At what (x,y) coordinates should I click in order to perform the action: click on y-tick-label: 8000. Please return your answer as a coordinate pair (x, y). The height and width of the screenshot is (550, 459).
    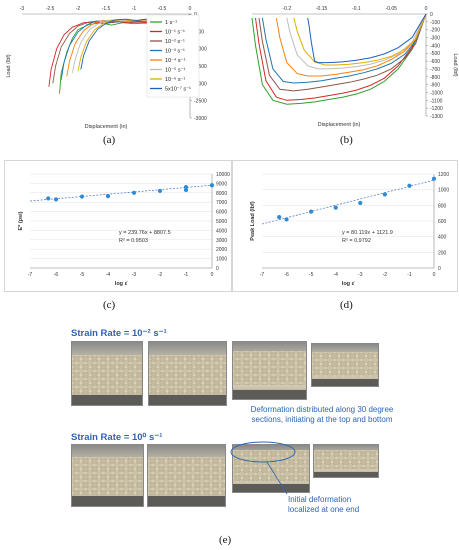
    Looking at the image, I should click on (221, 194).